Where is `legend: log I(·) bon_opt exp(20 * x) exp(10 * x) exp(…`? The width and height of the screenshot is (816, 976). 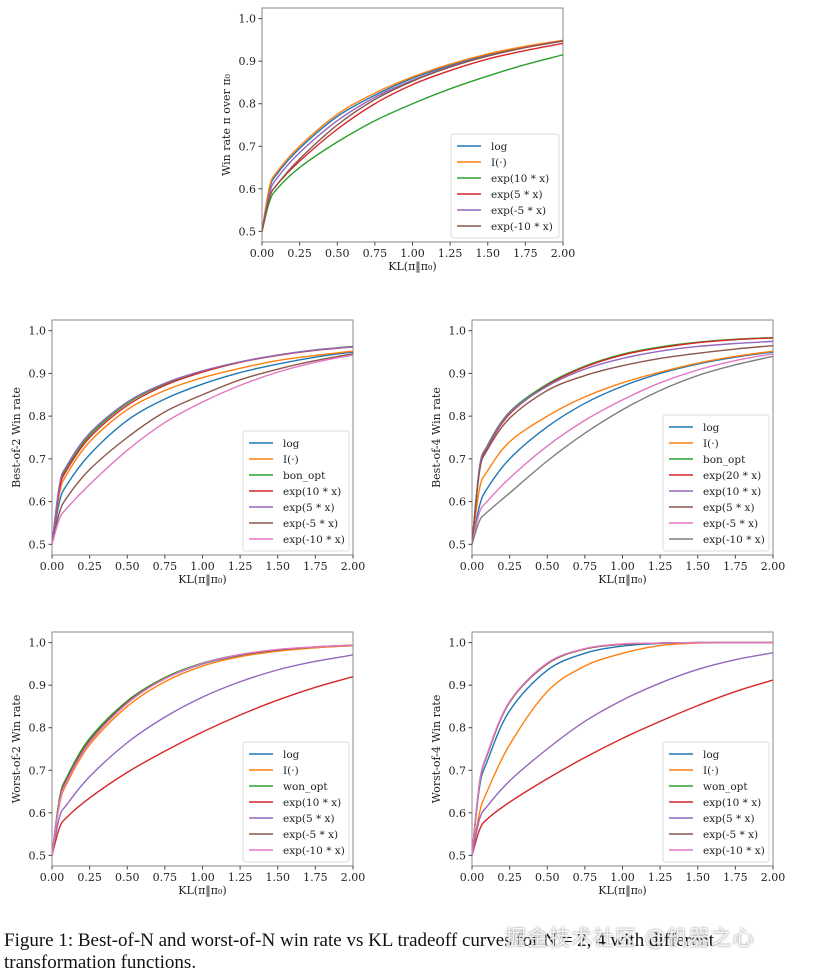 legend: log I(·) bon_opt exp(20 * x) exp(10 * x) exp(… is located at coordinates (716, 483).